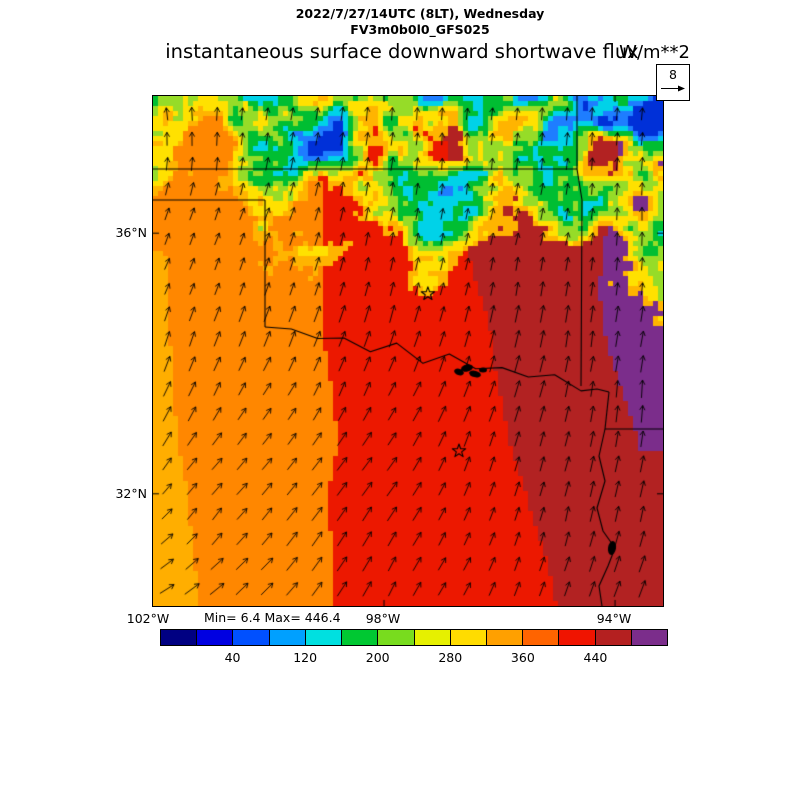 Image resolution: width=800 pixels, height=800 pixels. I want to click on header-model-label: FV3m0b0l0_GFS025, so click(420, 29).